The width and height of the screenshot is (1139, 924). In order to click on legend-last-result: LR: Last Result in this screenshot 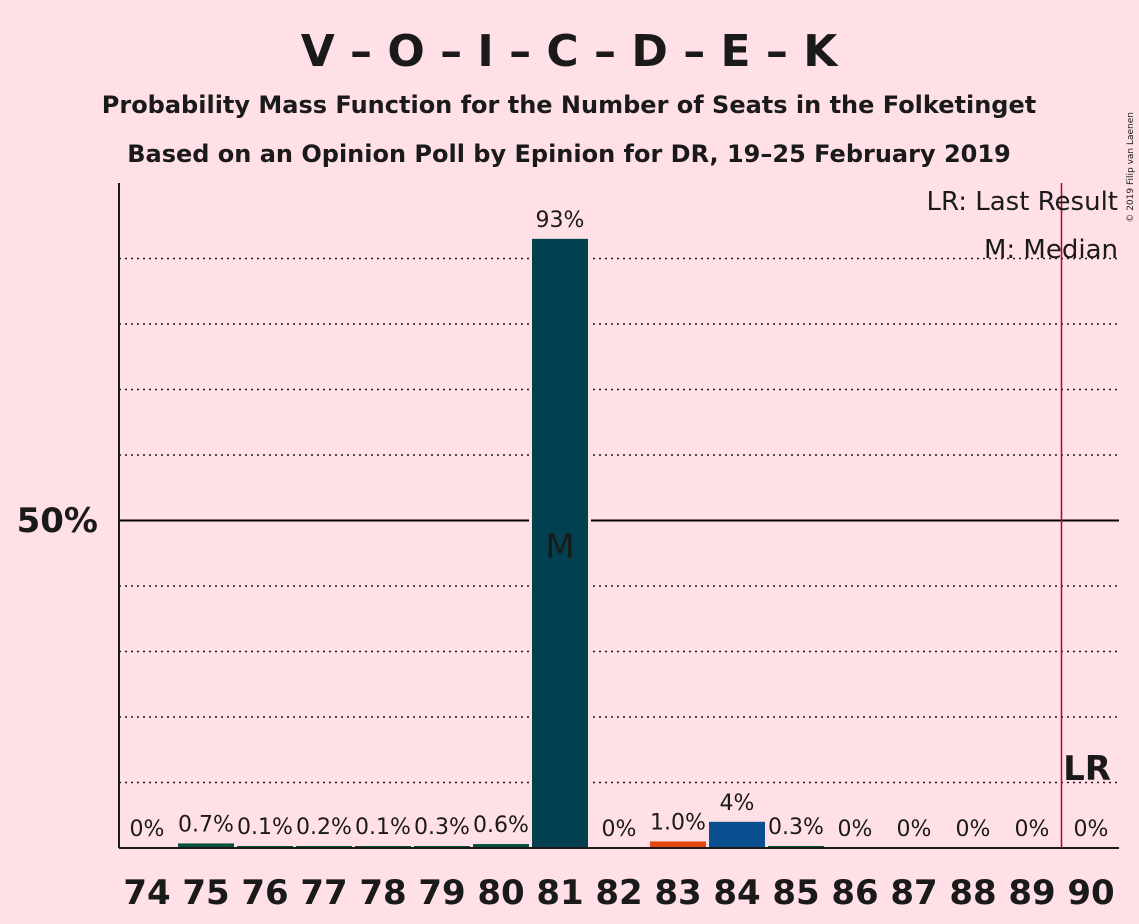, I will do `click(1022, 202)`.